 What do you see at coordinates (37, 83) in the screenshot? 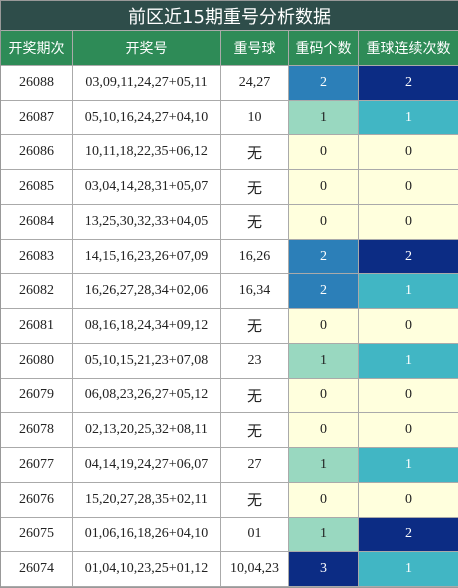
I see `period: 26088` at bounding box center [37, 83].